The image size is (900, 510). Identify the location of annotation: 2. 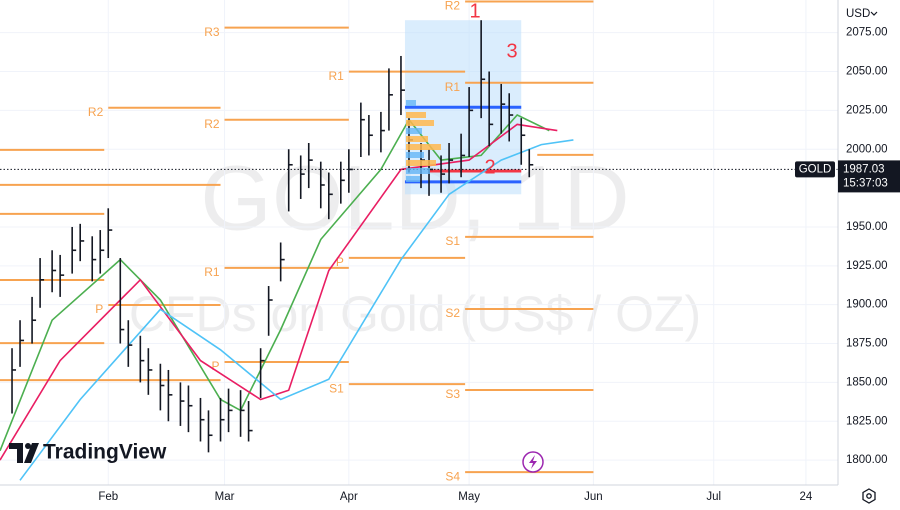
(489, 167).